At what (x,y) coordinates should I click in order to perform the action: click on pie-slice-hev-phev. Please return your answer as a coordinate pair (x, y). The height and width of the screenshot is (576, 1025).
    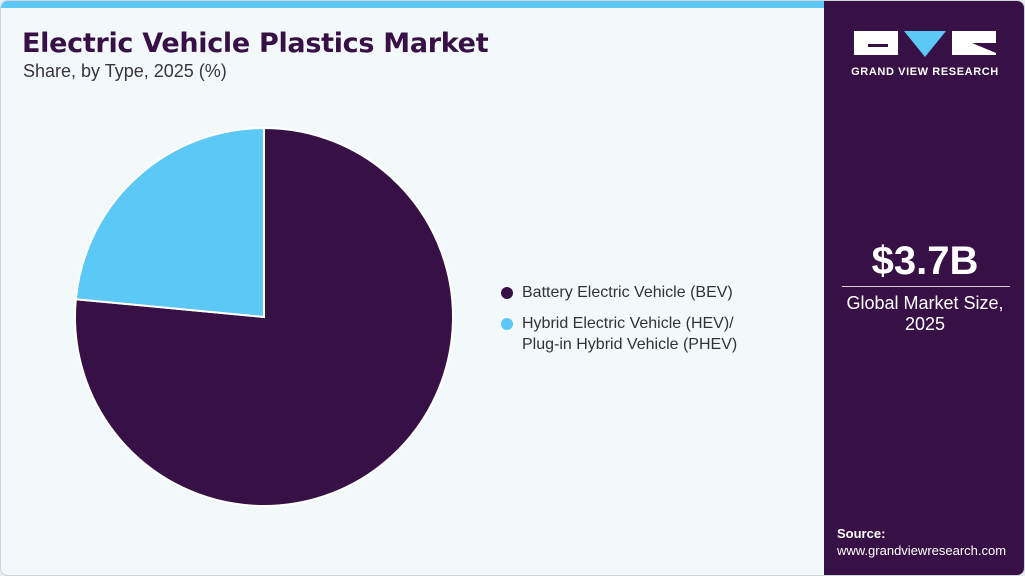
    Looking at the image, I should click on (169, 222).